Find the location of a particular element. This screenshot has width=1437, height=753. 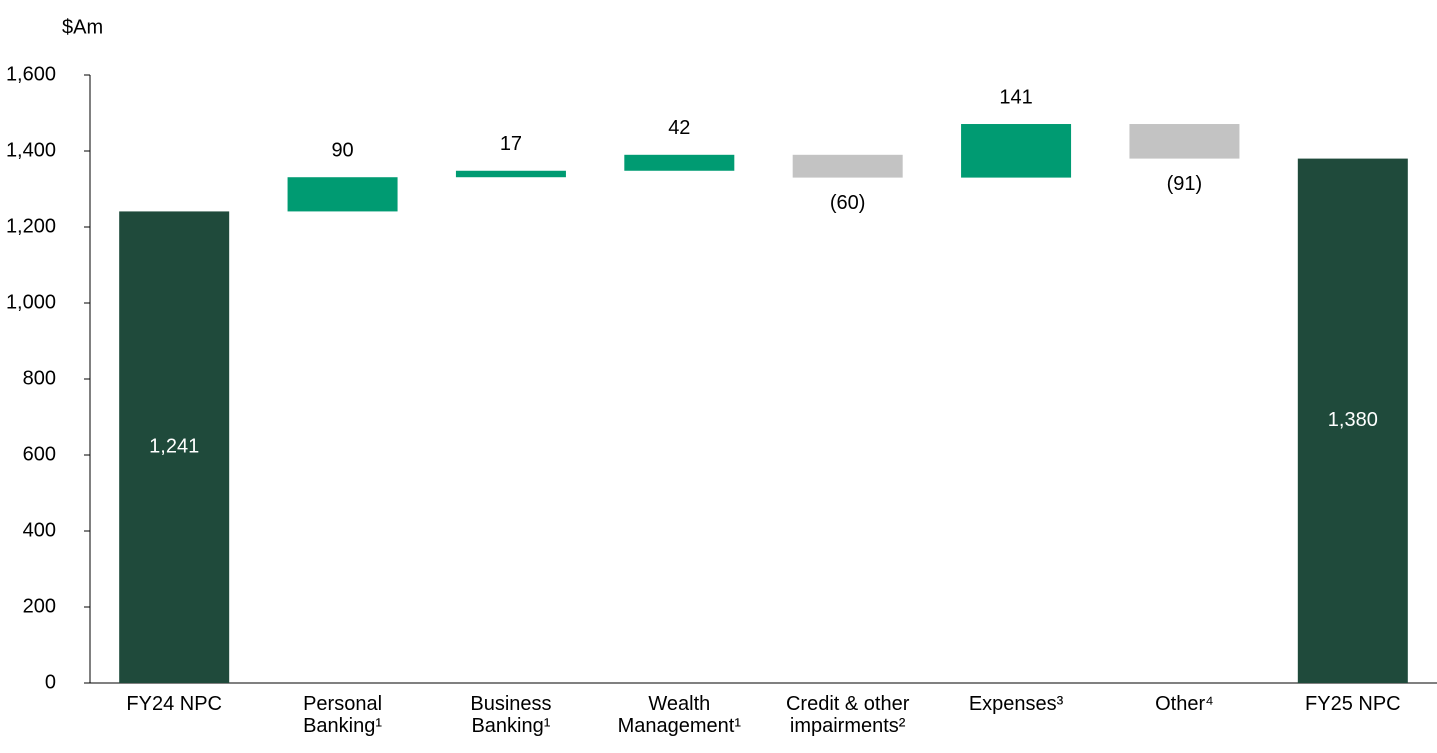

y-tick-label: 400 is located at coordinates (39, 530).